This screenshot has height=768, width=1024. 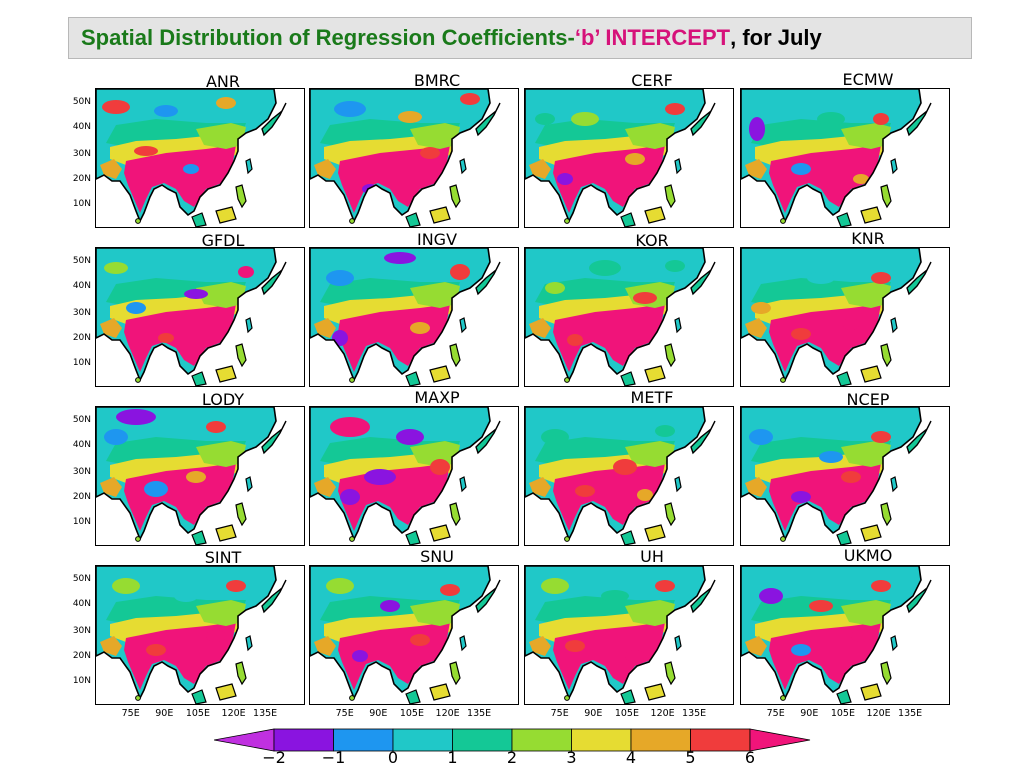 I want to click on map-panel-lody, so click(x=200, y=476).